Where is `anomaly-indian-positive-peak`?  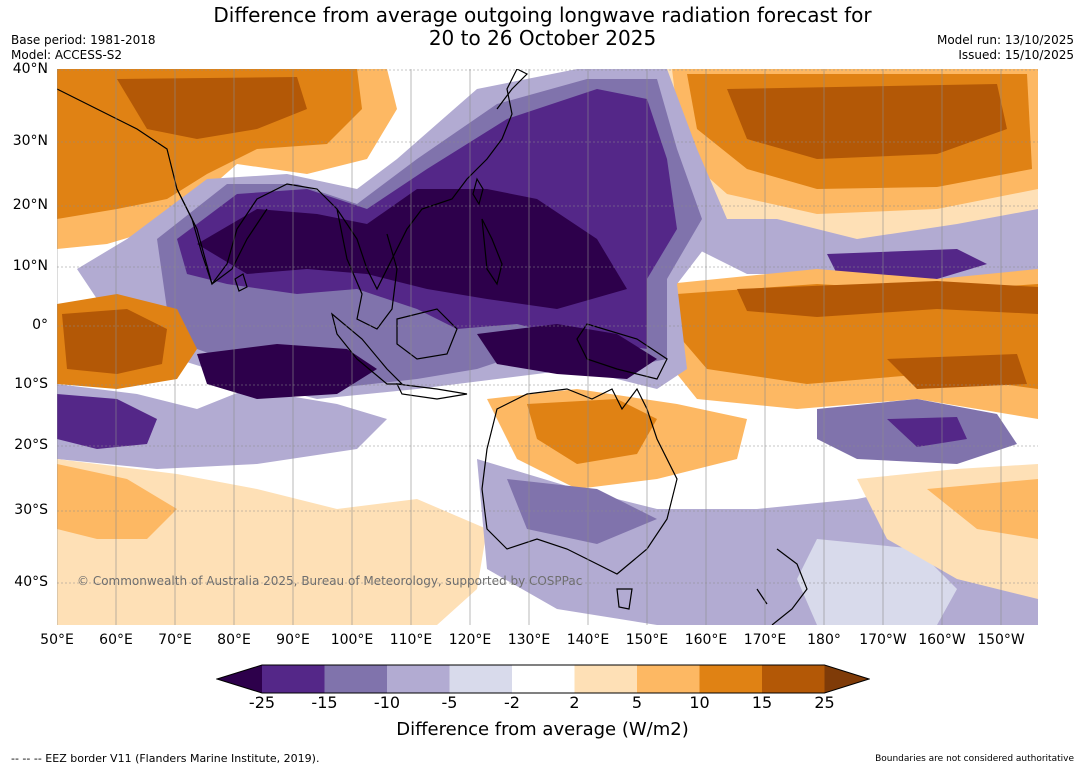 anomaly-indian-positive-peak is located at coordinates (114, 341).